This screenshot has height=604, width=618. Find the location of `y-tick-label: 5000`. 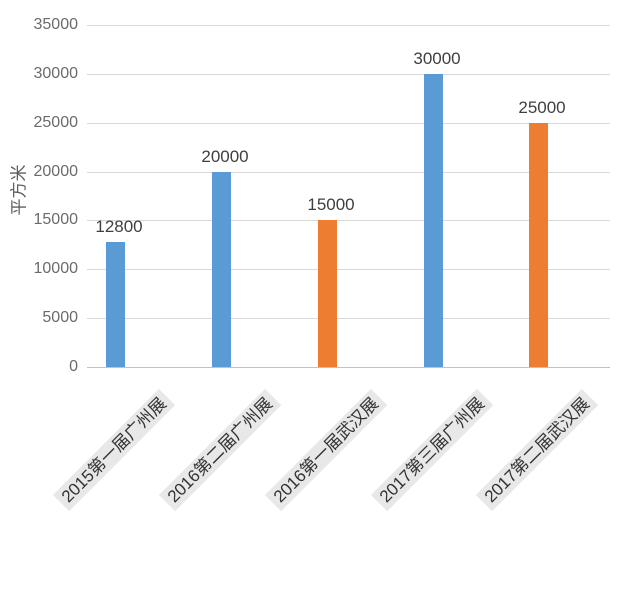

y-tick-label: 5000 is located at coordinates (60, 317).